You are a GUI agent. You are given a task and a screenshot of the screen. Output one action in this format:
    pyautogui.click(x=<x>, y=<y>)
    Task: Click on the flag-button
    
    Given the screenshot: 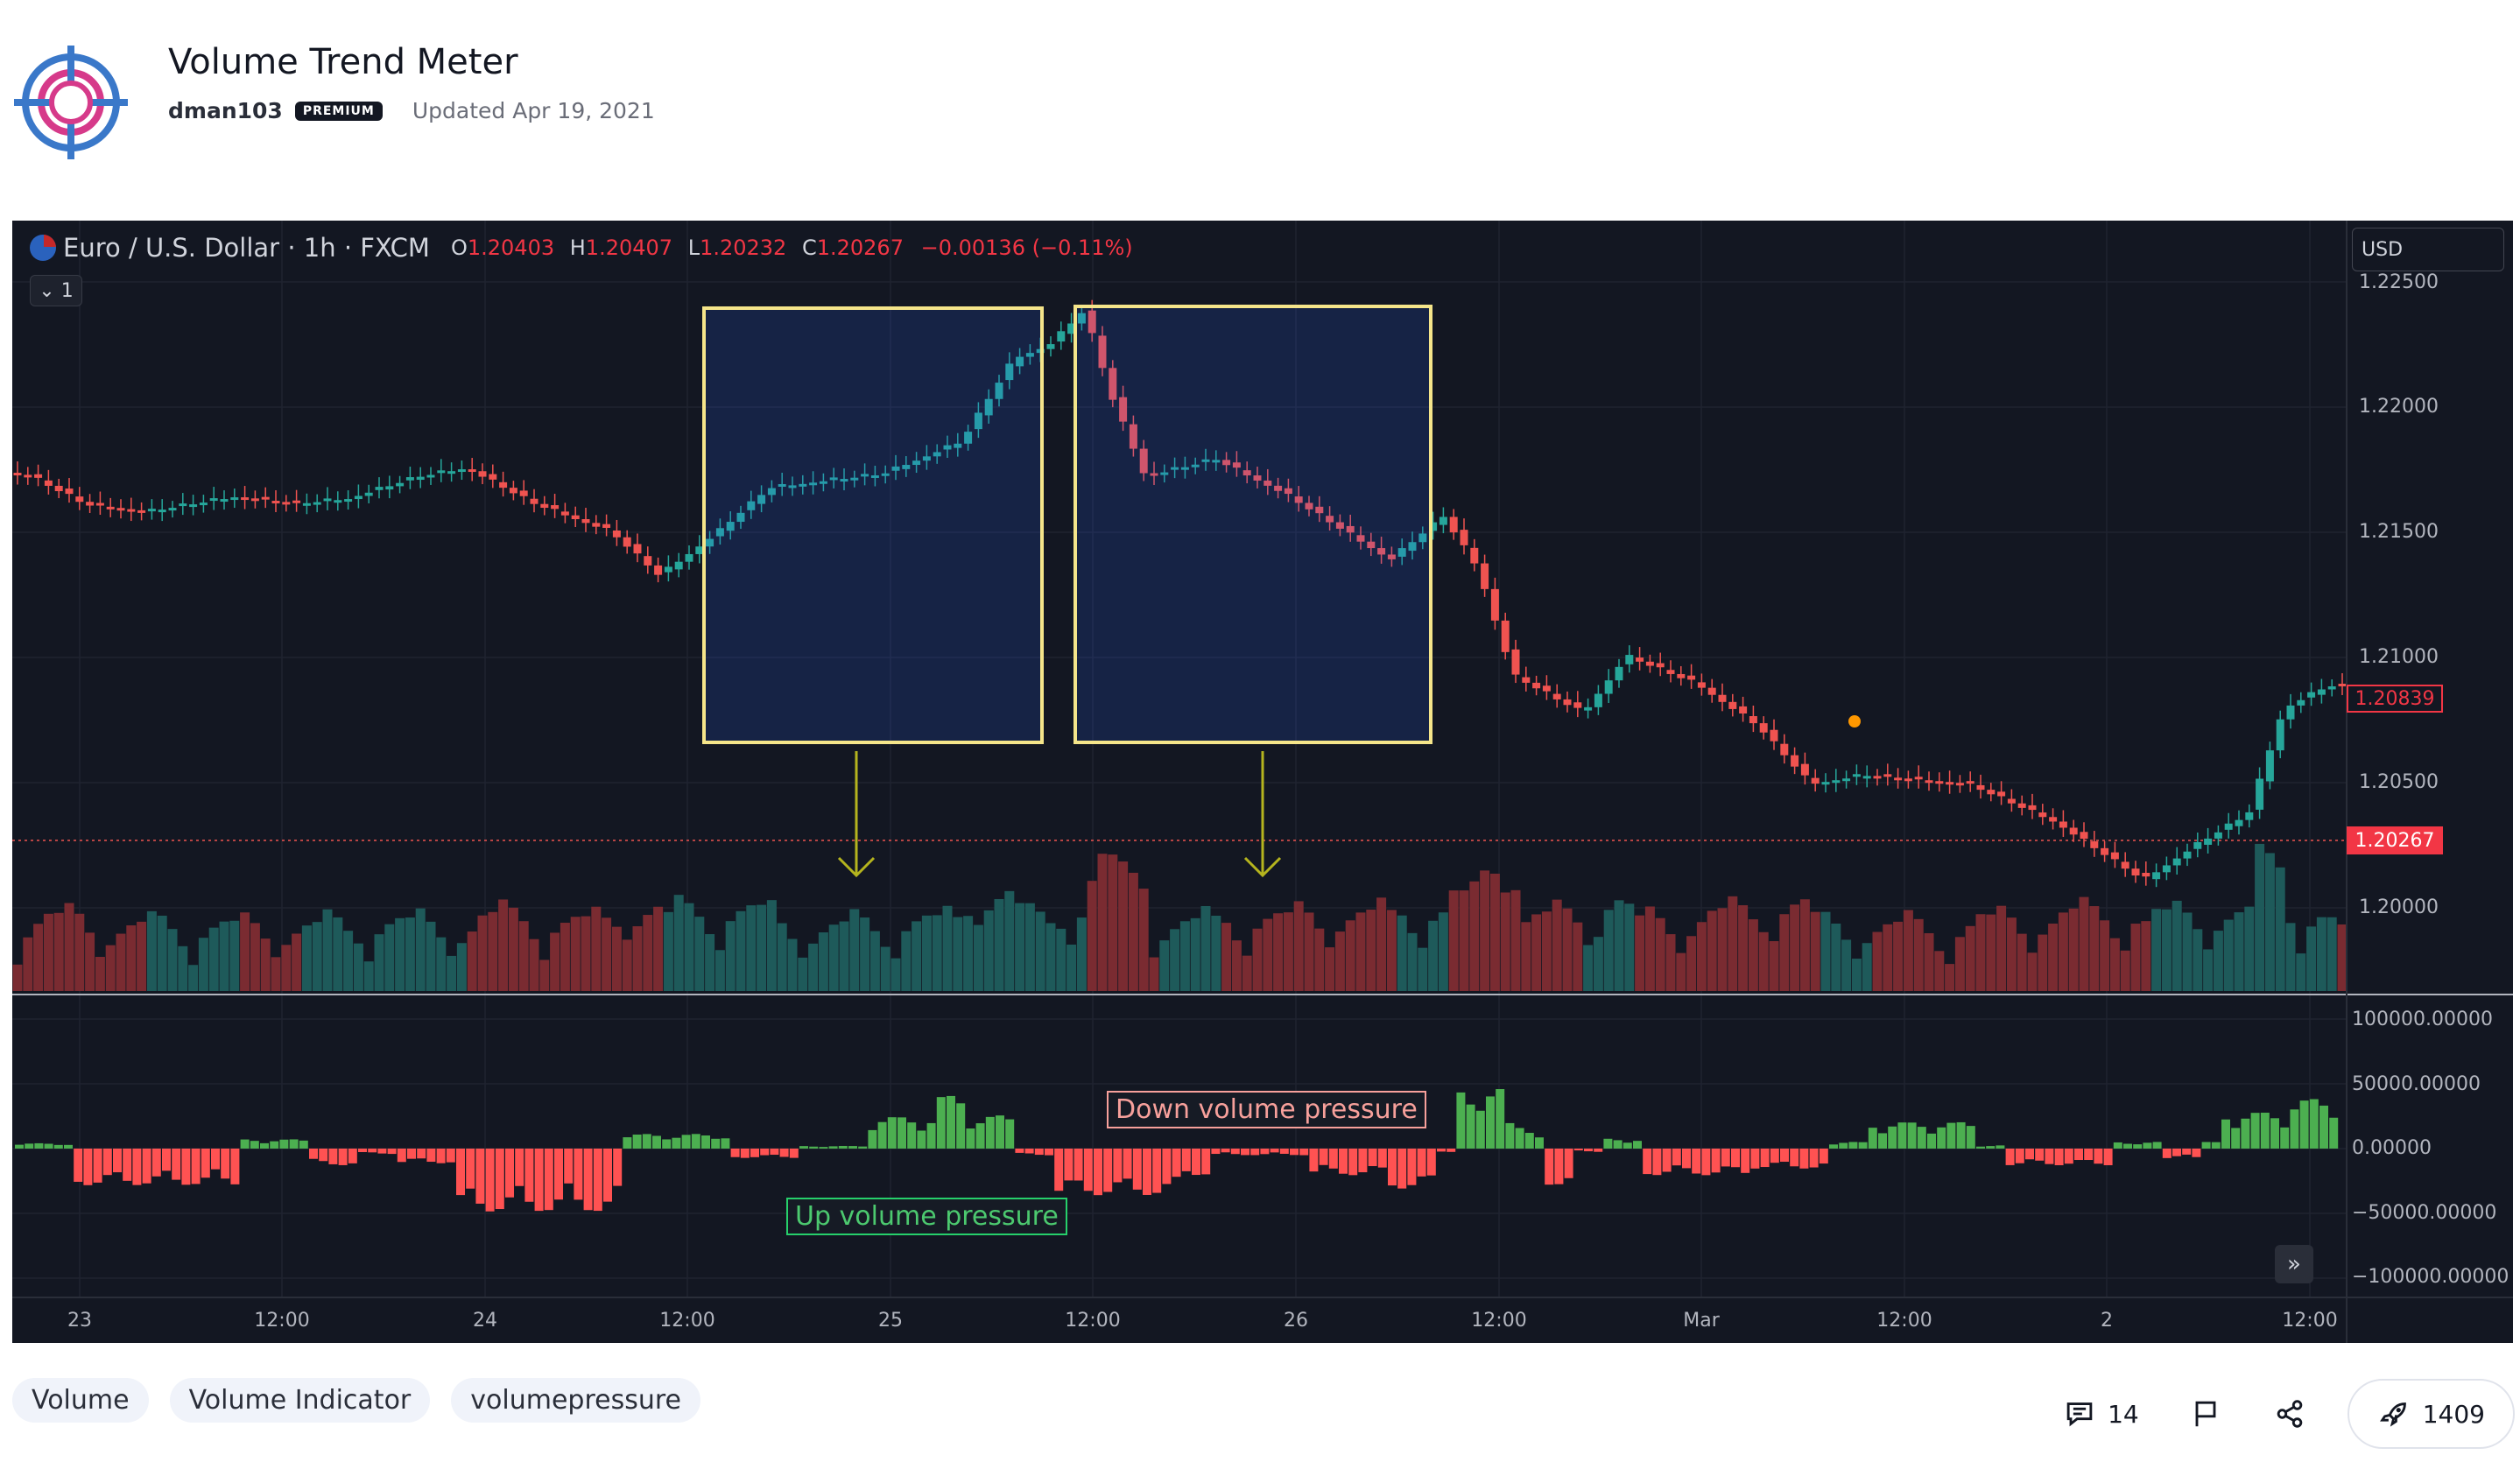 What is the action you would take?
    pyautogui.click(x=2205, y=1414)
    